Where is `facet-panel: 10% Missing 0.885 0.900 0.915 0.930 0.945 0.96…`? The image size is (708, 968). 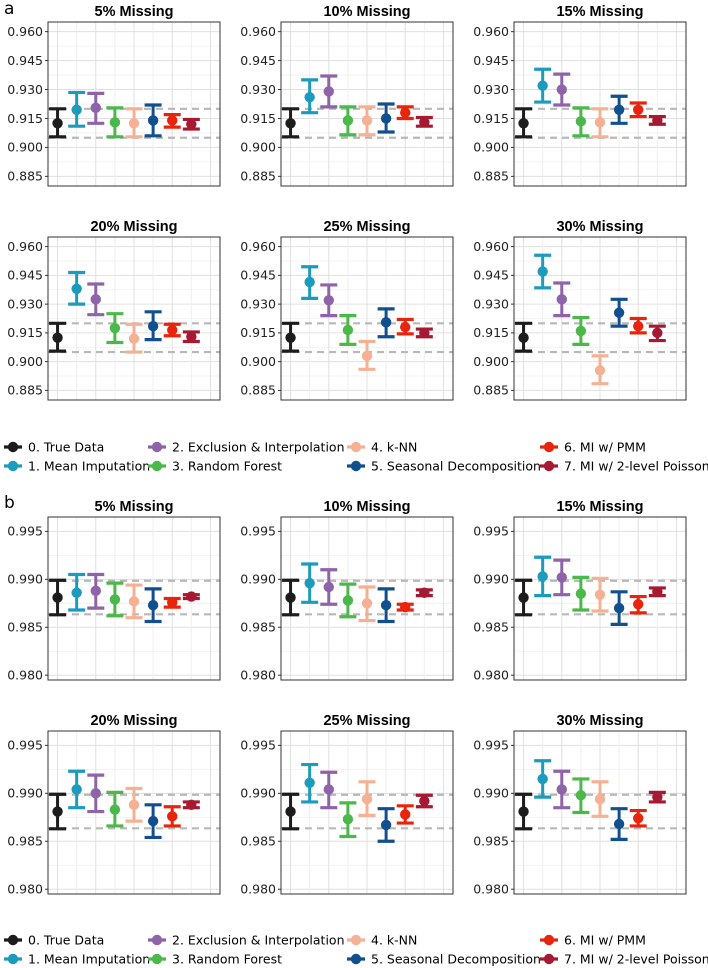
facet-panel: 10% Missing 0.885 0.900 0.915 0.930 0.945 0.96… is located at coordinates (347, 95).